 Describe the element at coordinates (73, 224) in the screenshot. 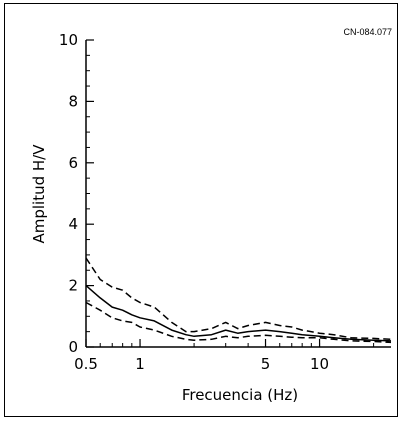

I see `y-tick-label: 4` at that location.